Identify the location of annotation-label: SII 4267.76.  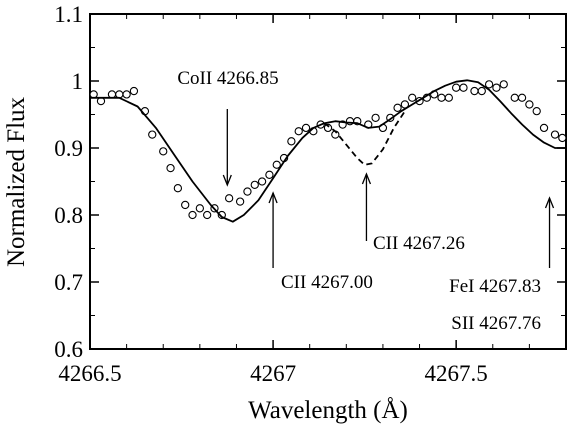
(496, 323).